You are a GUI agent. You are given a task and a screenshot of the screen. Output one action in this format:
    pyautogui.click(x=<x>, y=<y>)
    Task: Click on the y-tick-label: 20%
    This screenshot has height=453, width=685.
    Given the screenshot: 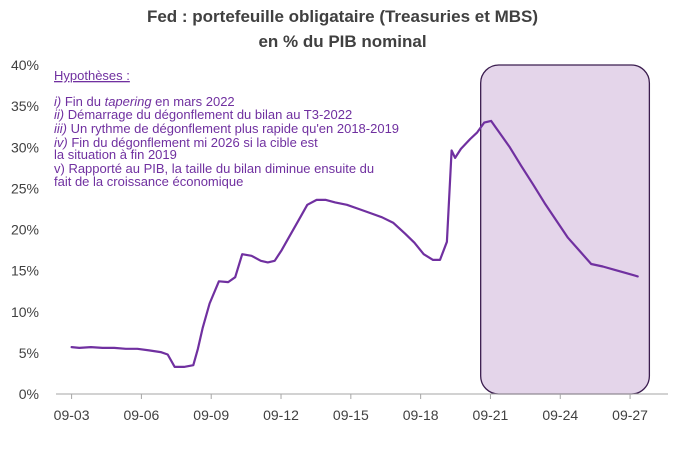 What is the action you would take?
    pyautogui.click(x=25, y=230)
    